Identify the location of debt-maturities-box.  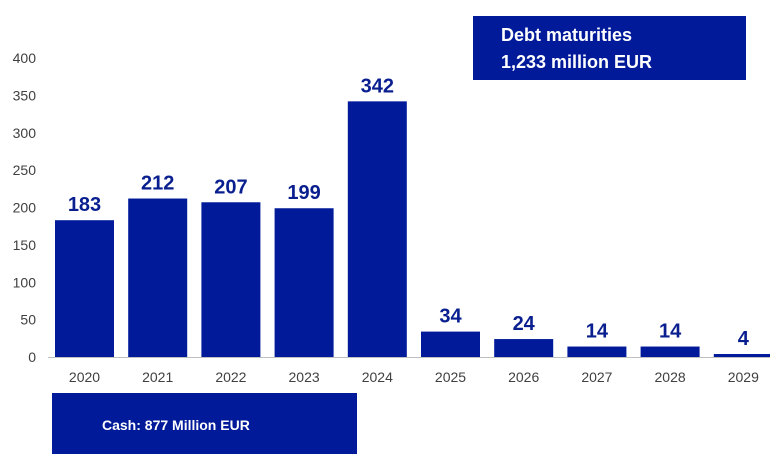
(609, 48).